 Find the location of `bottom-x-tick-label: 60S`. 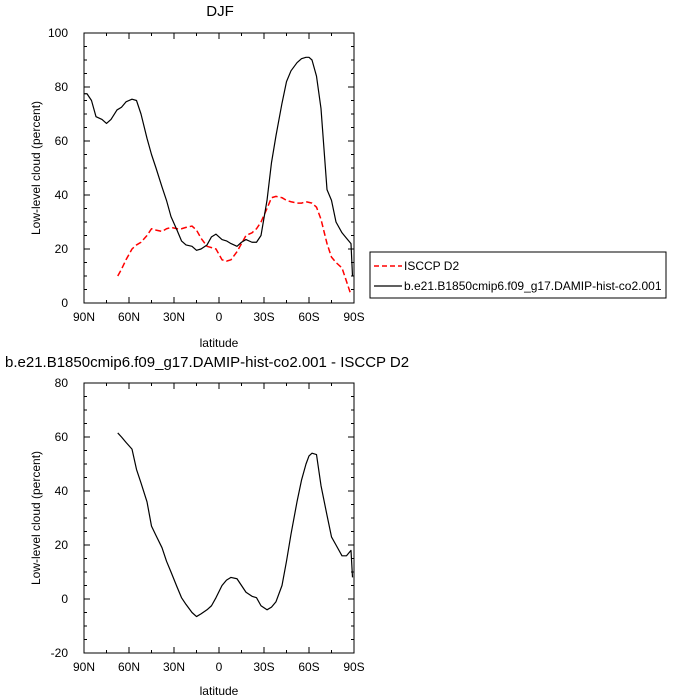

bottom-x-tick-label: 60S is located at coordinates (308, 667).